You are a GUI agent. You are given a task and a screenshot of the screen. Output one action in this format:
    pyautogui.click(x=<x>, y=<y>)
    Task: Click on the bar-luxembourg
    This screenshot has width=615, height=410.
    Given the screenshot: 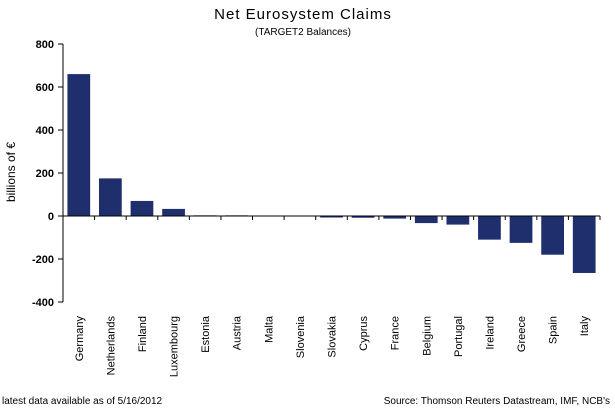 What is the action you would take?
    pyautogui.click(x=173, y=212)
    